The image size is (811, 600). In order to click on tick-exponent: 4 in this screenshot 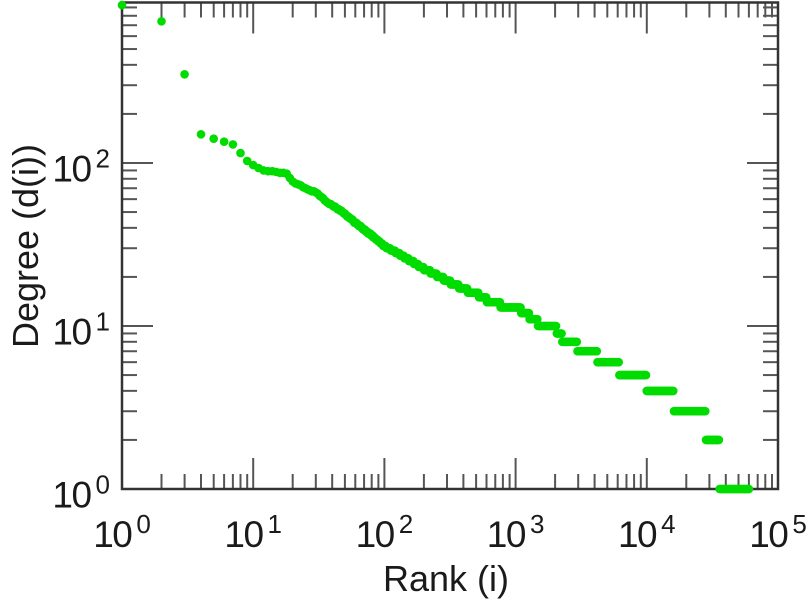, I will do `click(668, 524)`.